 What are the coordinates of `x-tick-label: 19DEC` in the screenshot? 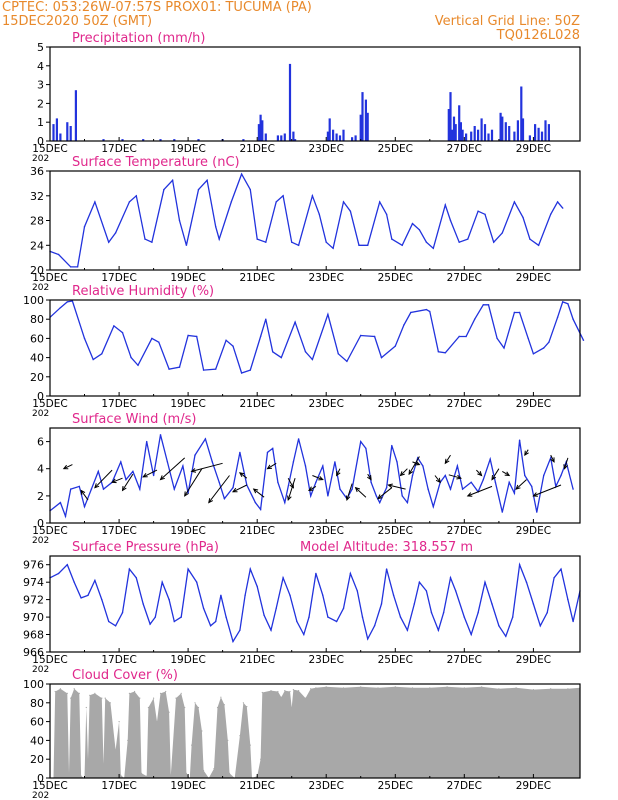 It's located at (187, 404).